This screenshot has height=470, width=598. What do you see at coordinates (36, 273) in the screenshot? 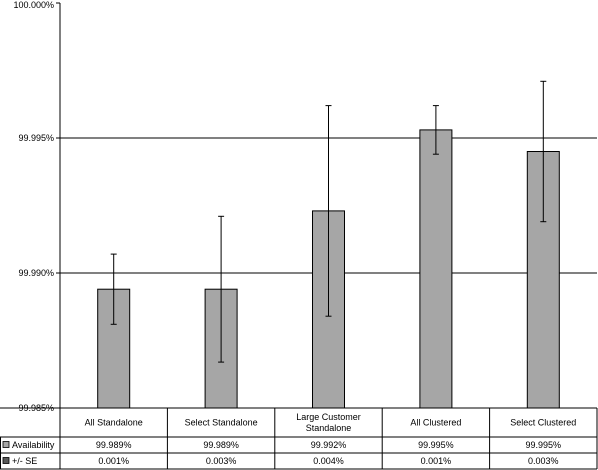
I see `y-tick-label: 99.990%` at bounding box center [36, 273].